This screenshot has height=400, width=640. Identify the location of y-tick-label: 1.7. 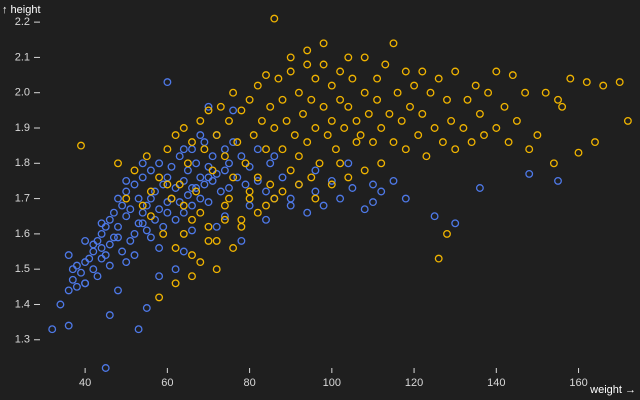
(22, 198).